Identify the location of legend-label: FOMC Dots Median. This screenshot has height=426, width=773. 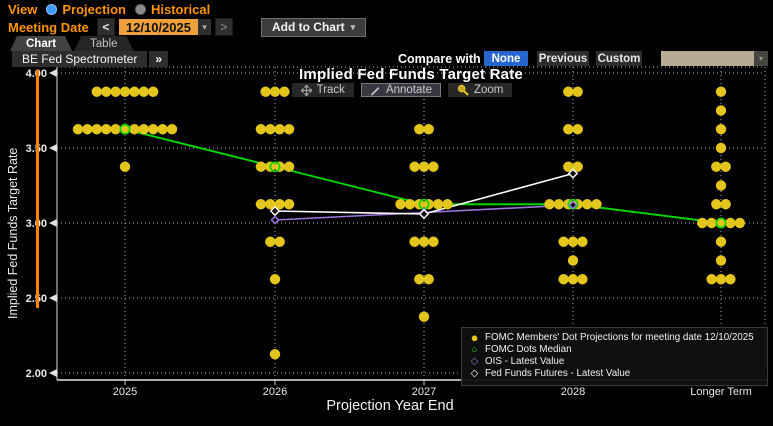
(528, 349).